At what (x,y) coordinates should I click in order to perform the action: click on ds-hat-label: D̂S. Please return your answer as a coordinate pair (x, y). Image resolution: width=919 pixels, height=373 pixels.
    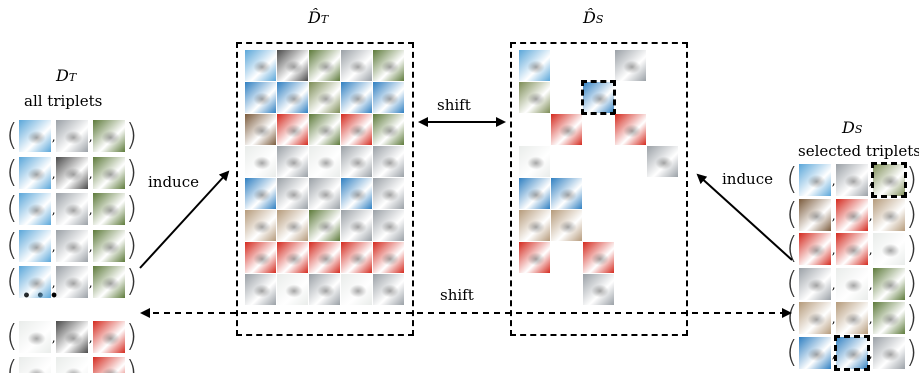
    Looking at the image, I should click on (593, 17).